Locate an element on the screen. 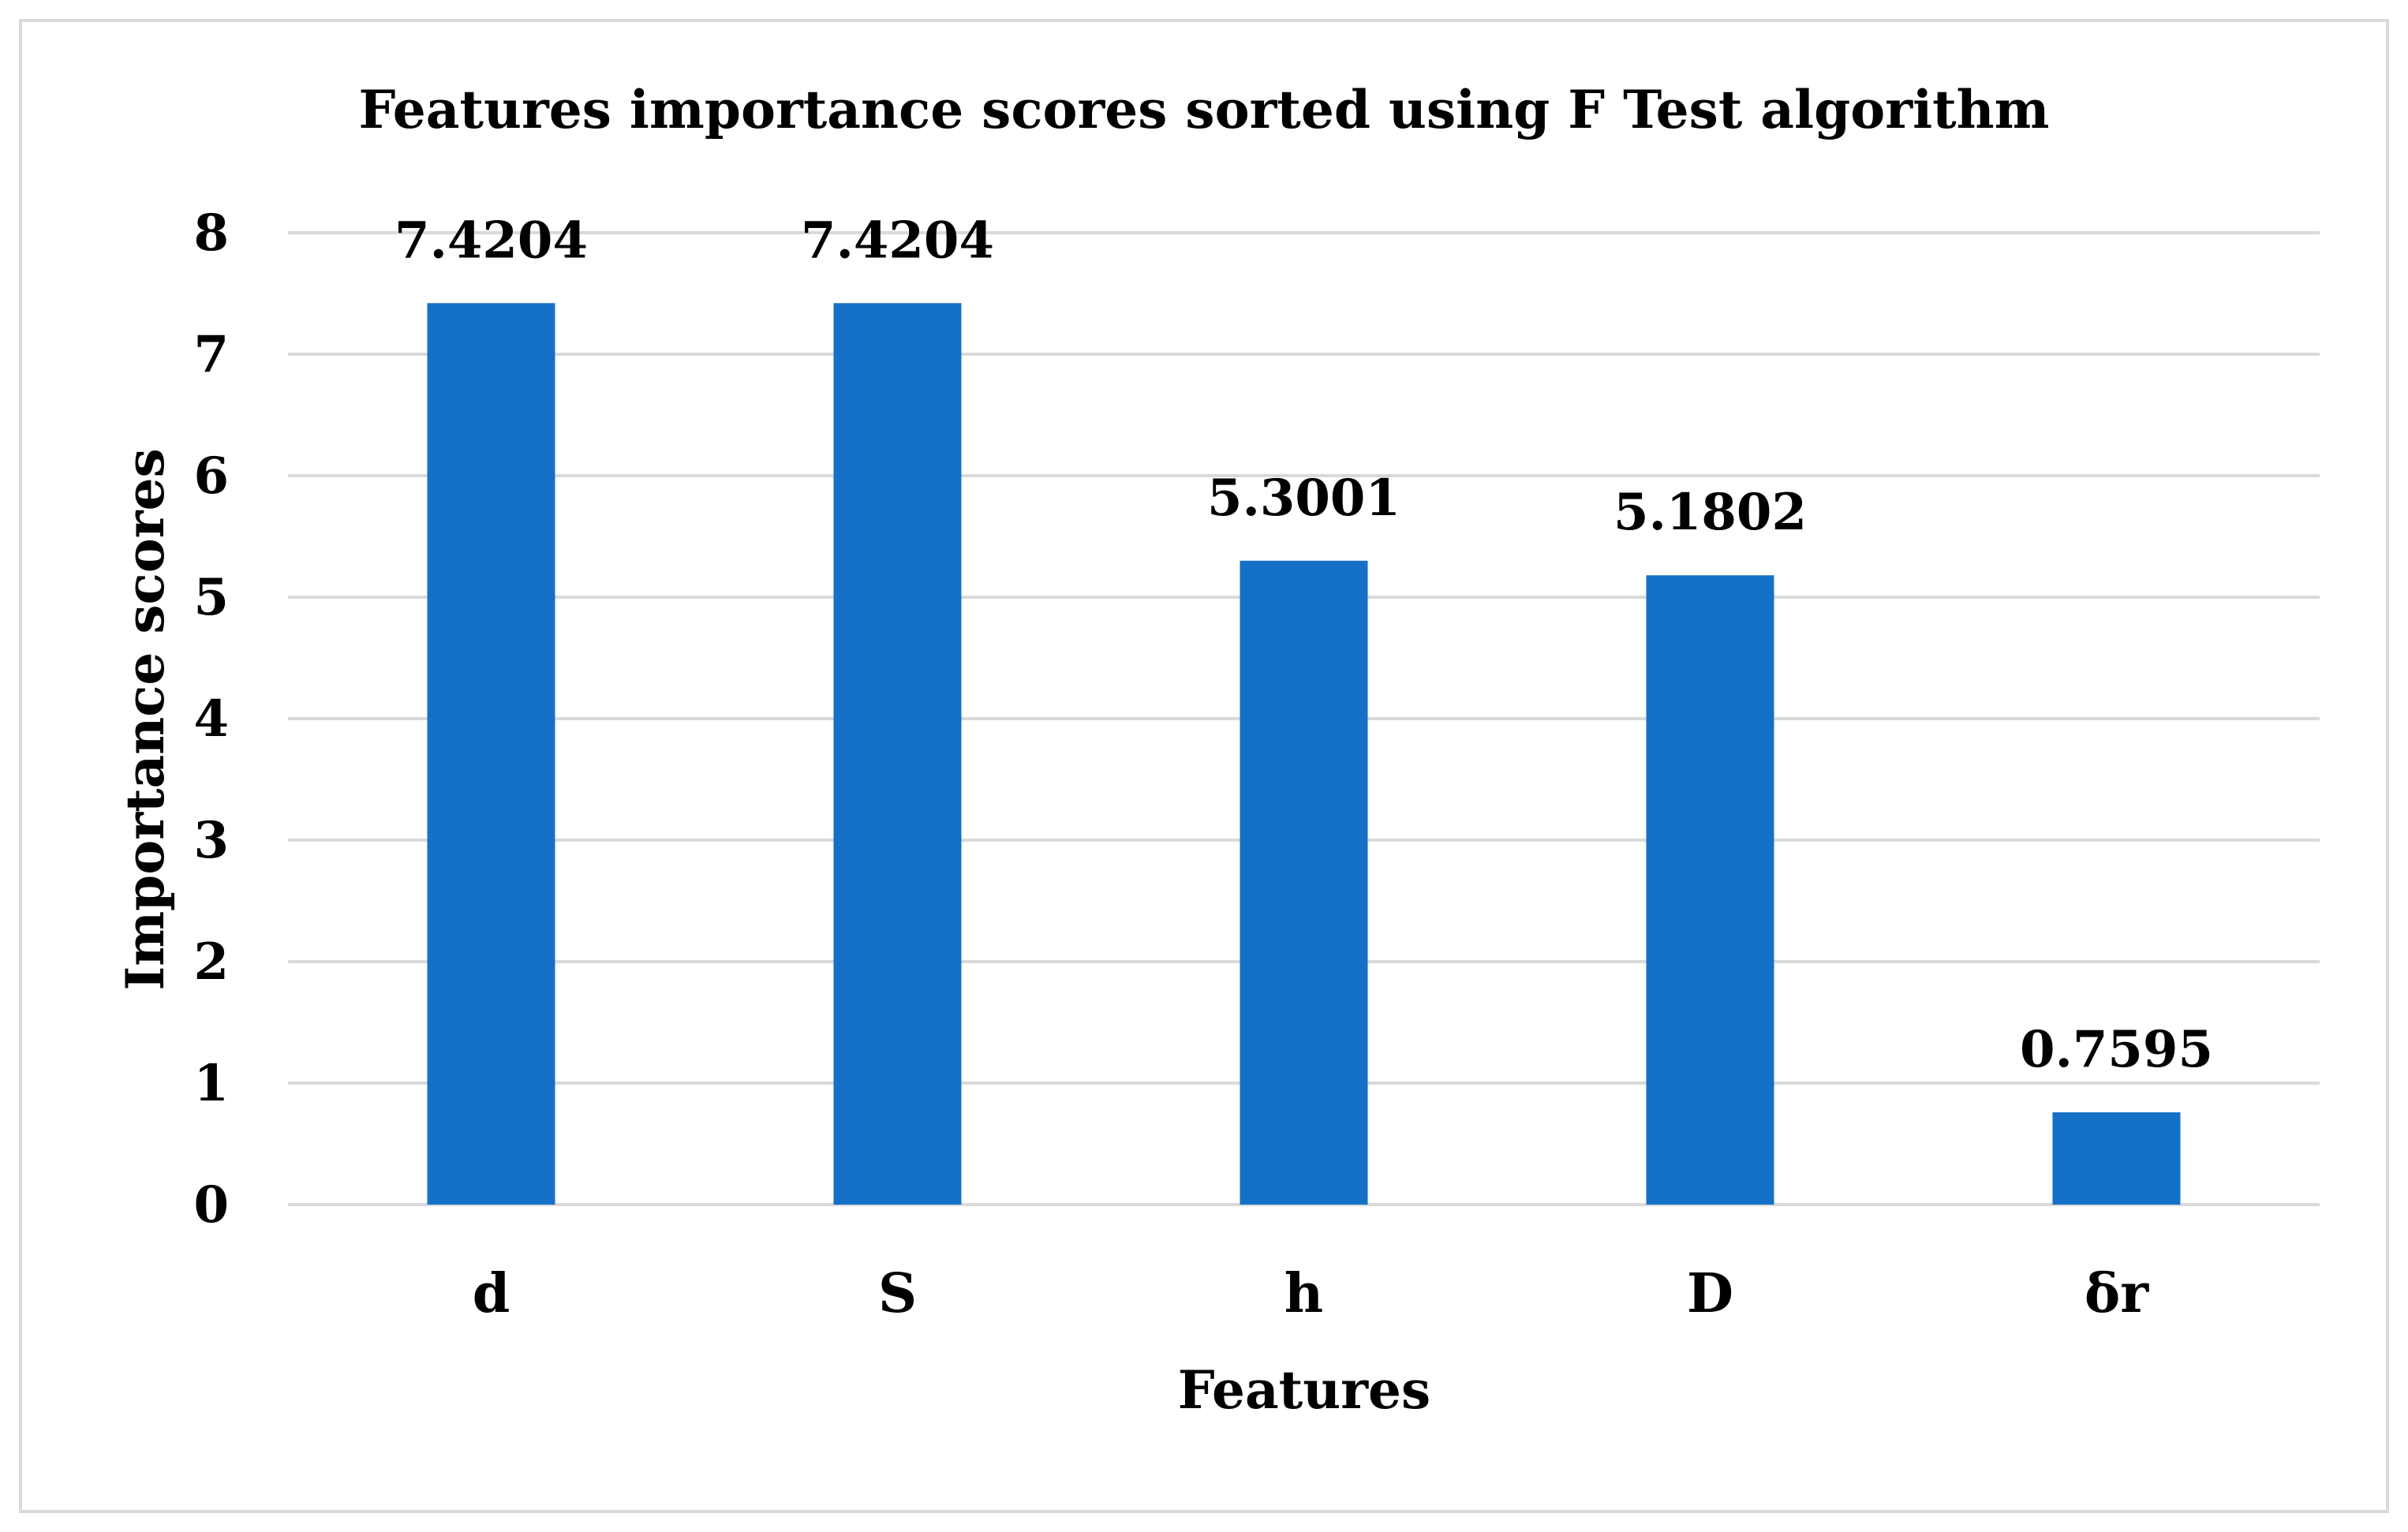 This screenshot has width=2408, height=1532. x-tick-label: S is located at coordinates (897, 1293).